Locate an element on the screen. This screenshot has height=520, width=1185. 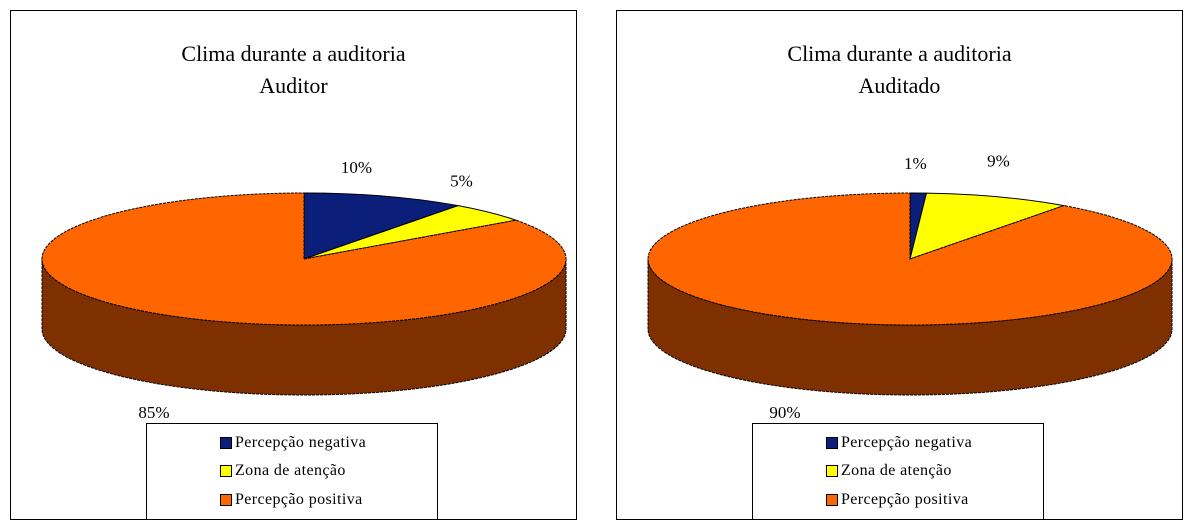
pie-slice-negativa is located at coordinates (381, 226).